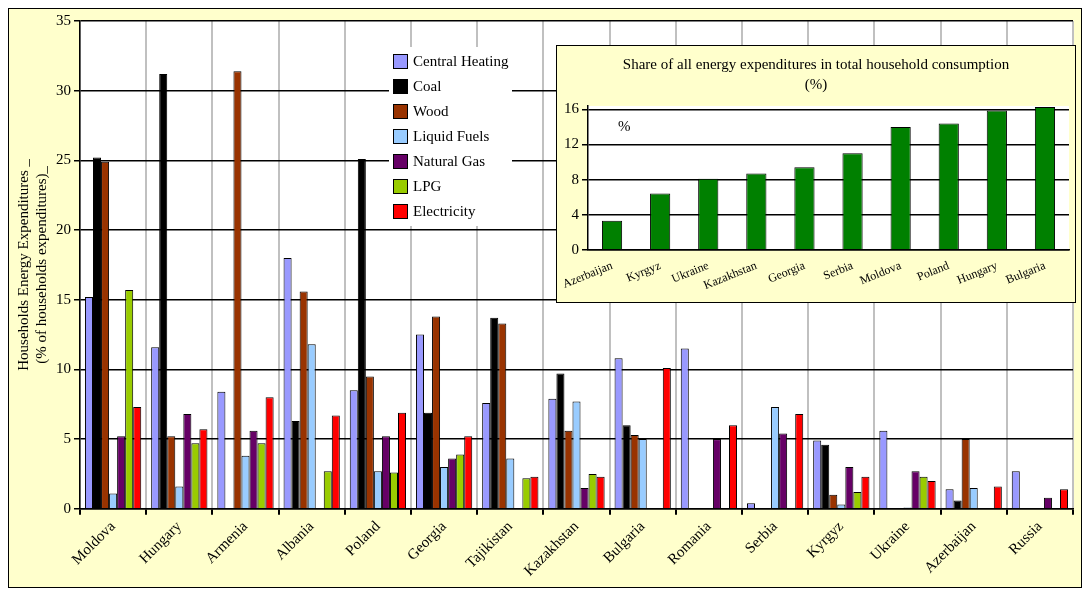  I want to click on legend-label: LPG, so click(427, 186).